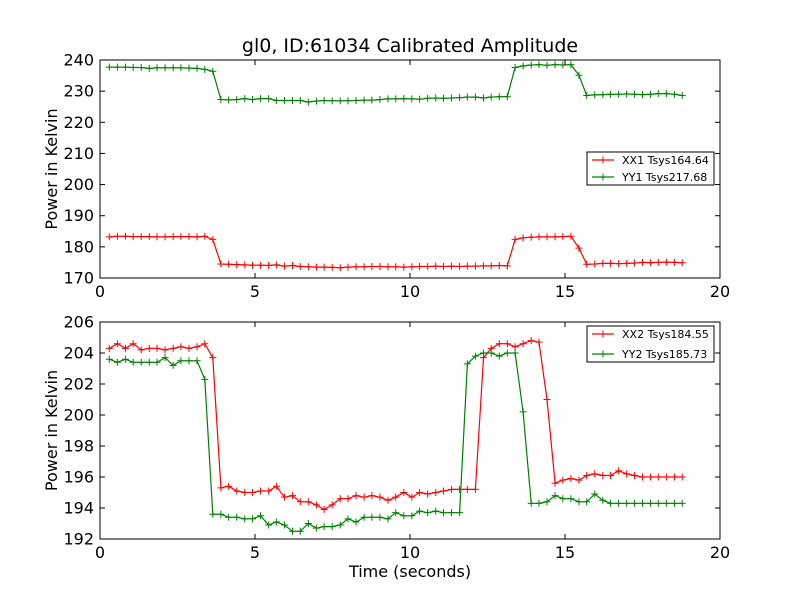 Image resolution: width=800 pixels, height=600 pixels. What do you see at coordinates (51, 430) in the screenshot?
I see `y-axis-label: Power in Kelvin` at bounding box center [51, 430].